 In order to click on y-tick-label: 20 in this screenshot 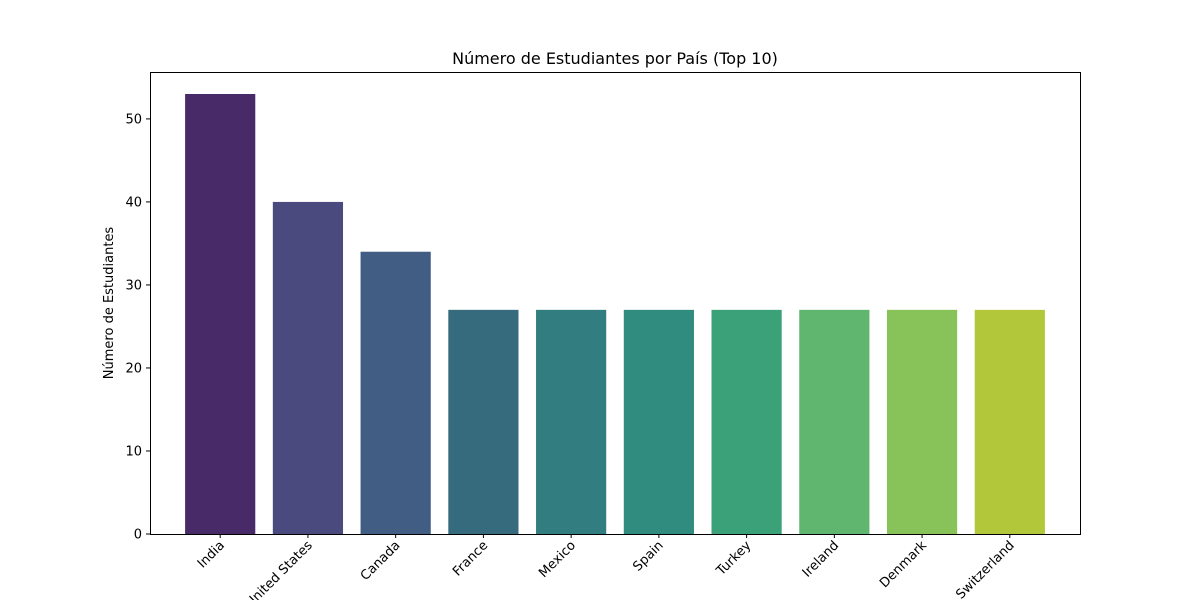, I will do `click(133, 368)`.